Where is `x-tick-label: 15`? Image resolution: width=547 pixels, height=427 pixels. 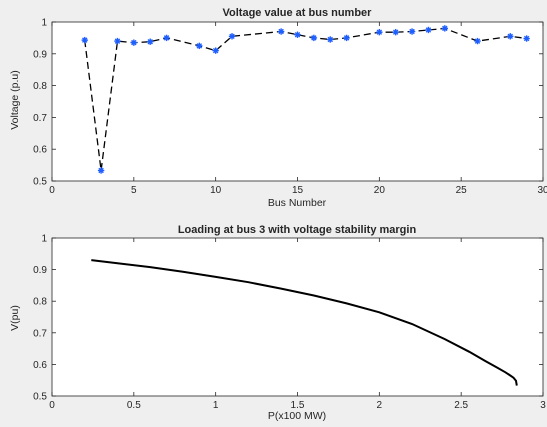
x-tick-label: 15 is located at coordinates (298, 190).